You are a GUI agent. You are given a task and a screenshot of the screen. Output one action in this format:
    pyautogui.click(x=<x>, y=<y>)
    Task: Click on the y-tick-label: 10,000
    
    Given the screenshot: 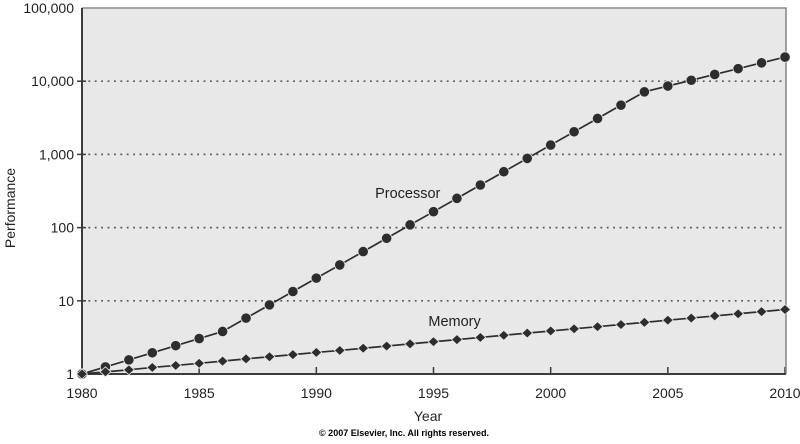 What is the action you would take?
    pyautogui.click(x=52, y=81)
    